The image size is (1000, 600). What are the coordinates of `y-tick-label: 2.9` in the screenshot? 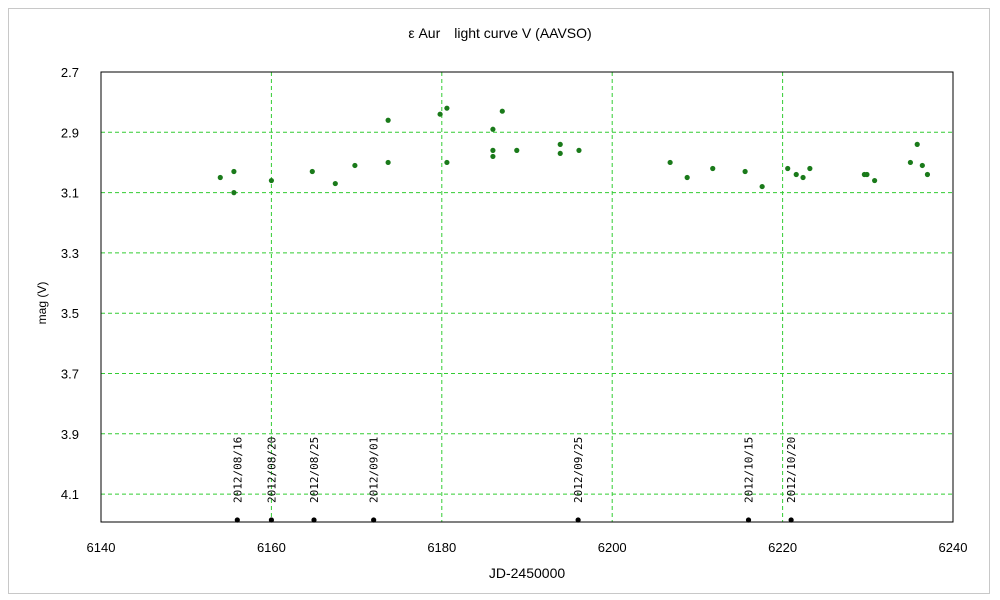 It's located at (70, 132).